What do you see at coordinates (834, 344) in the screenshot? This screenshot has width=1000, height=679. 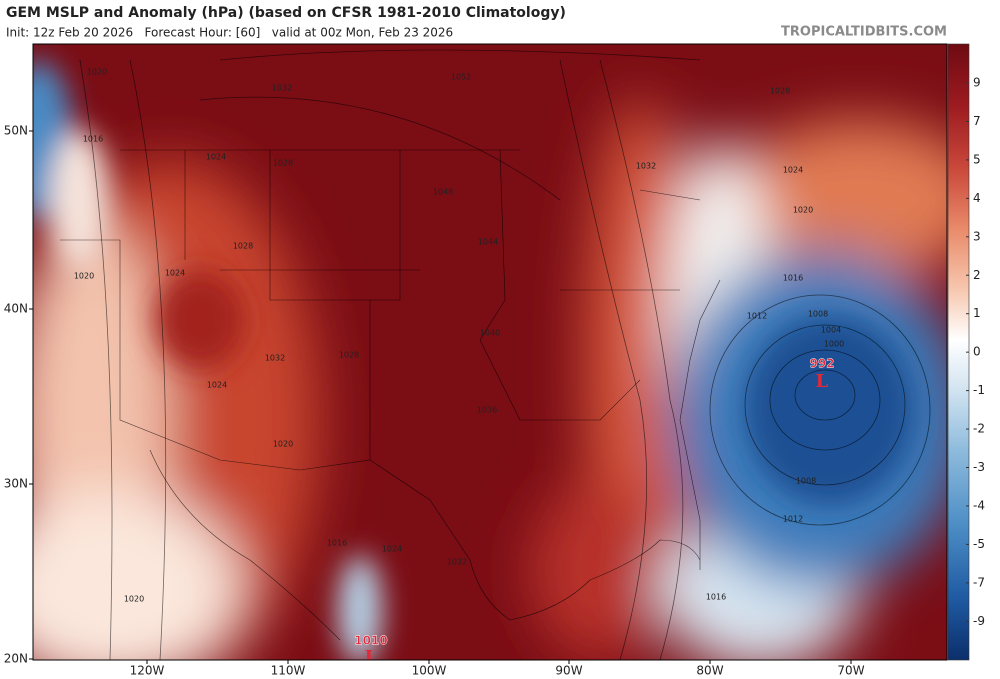 I see `contour-label: 1000` at bounding box center [834, 344].